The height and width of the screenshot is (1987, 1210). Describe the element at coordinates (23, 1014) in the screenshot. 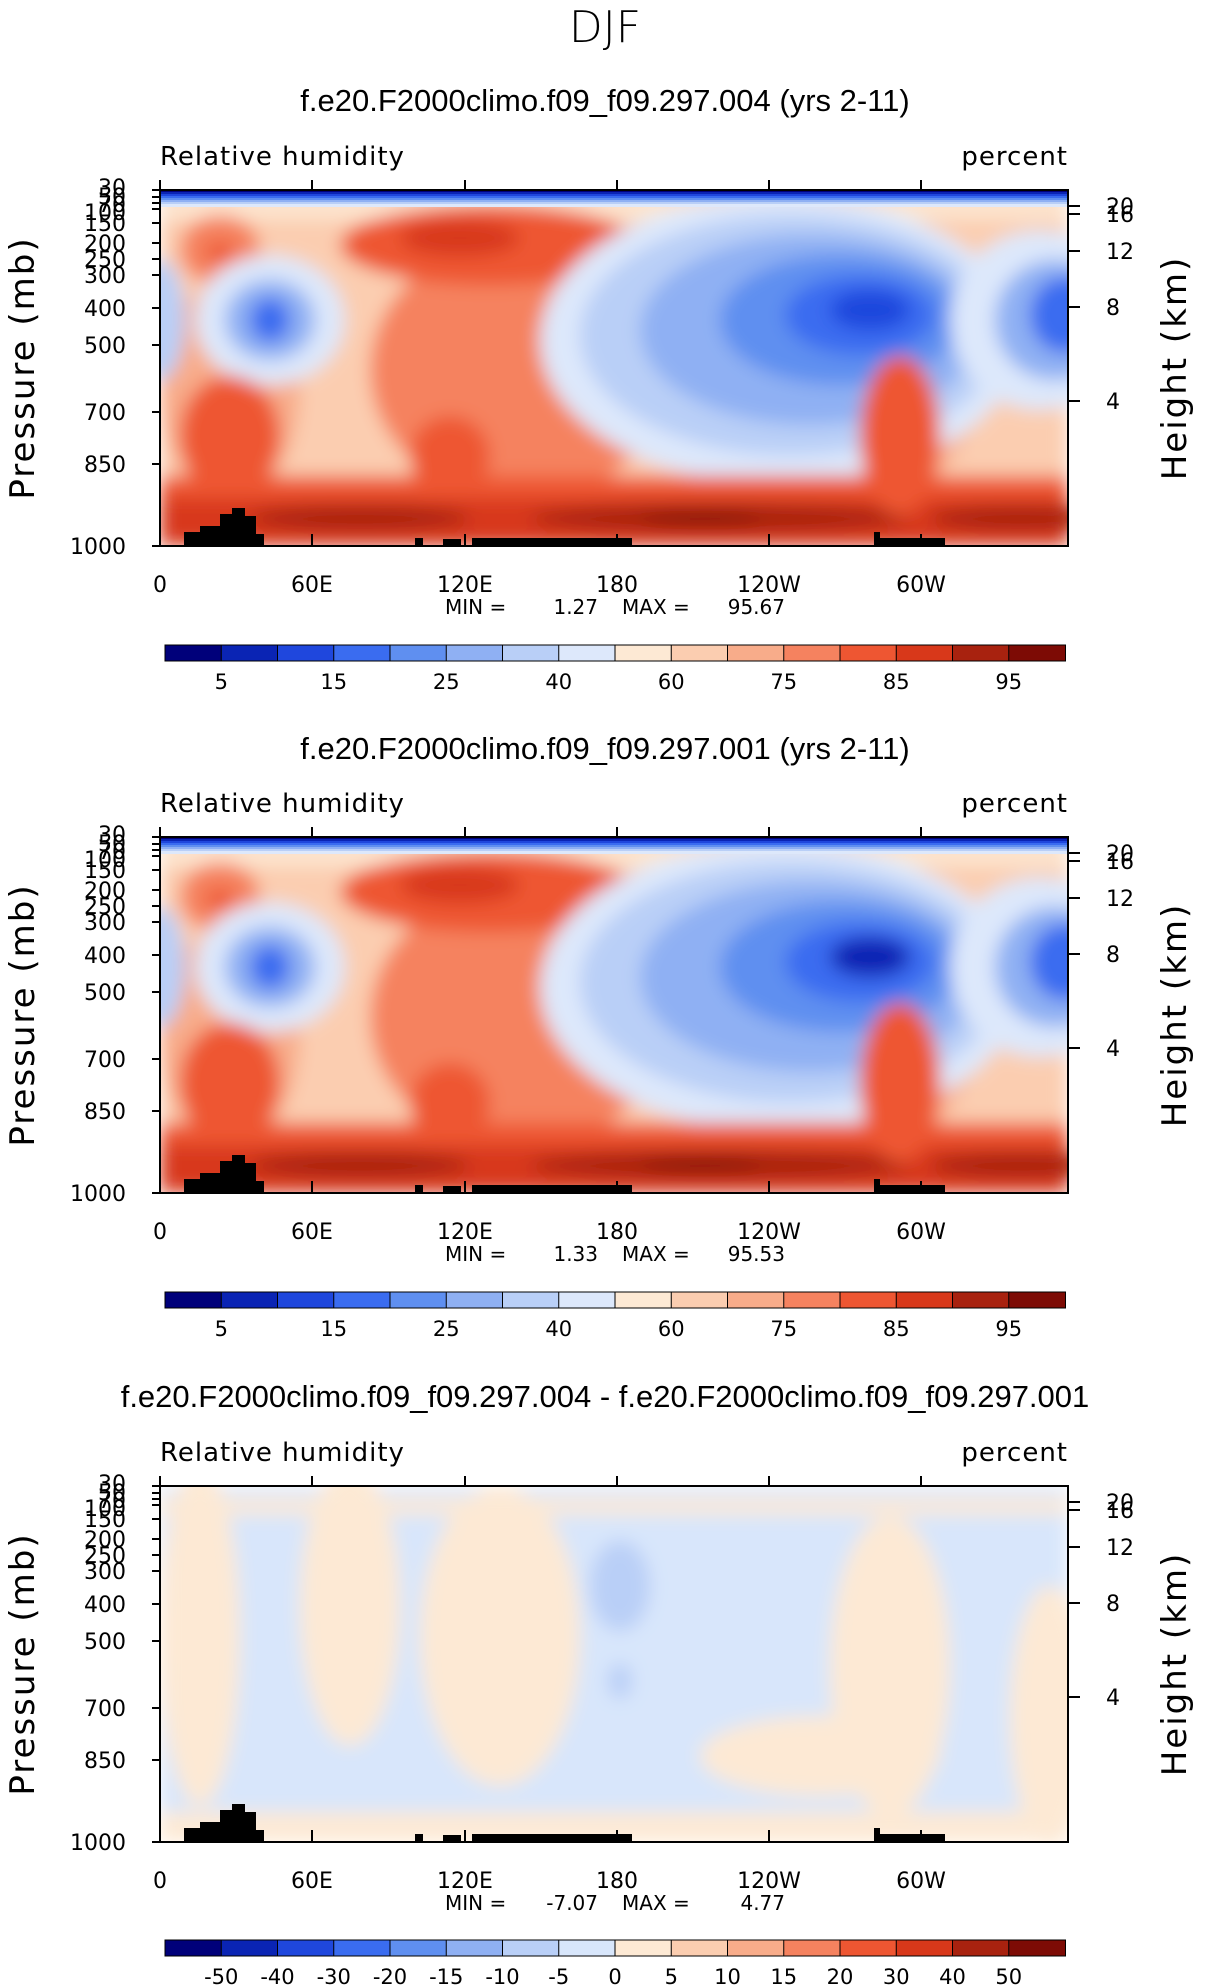

I see `y-axis-label: Pressure (mb)` at that location.